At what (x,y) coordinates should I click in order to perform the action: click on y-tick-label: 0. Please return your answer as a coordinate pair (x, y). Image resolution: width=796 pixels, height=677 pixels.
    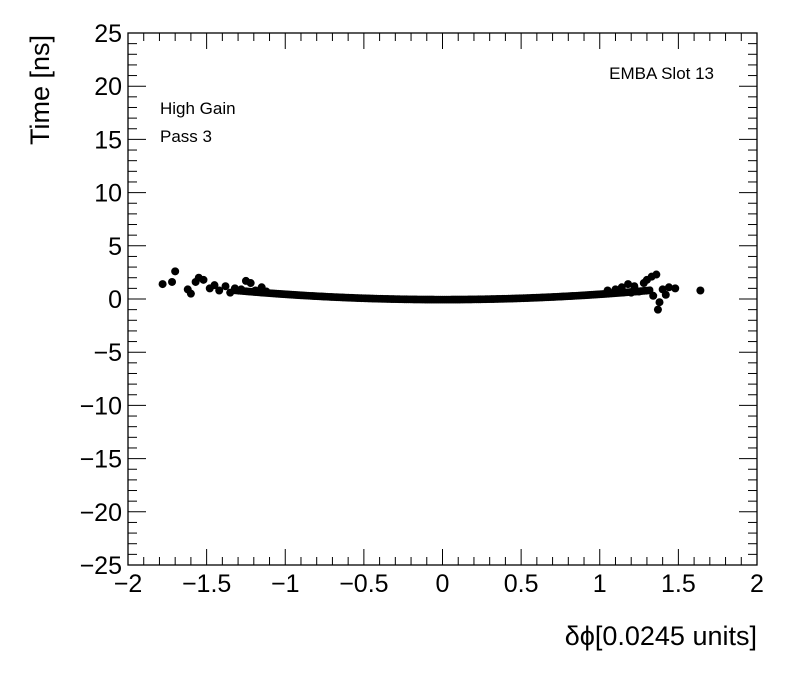
    Looking at the image, I should click on (115, 300).